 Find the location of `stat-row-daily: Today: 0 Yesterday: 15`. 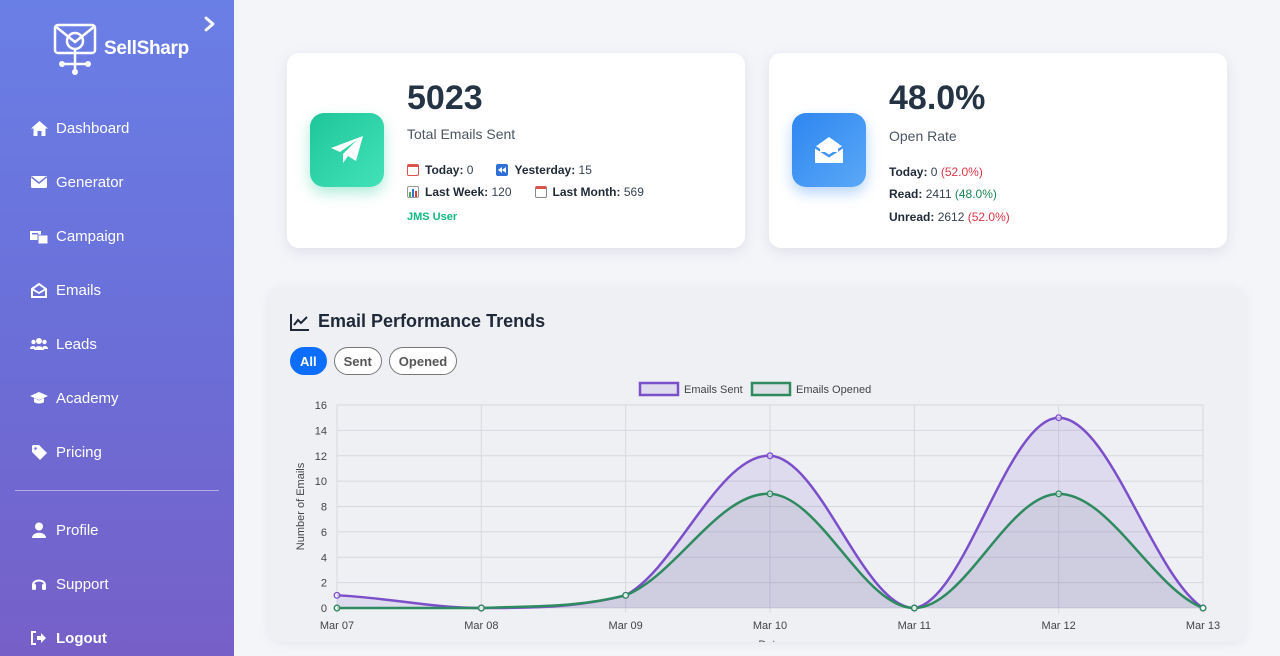

stat-row-daily: Today: 0 Yesterday: 15 is located at coordinates (499, 170).